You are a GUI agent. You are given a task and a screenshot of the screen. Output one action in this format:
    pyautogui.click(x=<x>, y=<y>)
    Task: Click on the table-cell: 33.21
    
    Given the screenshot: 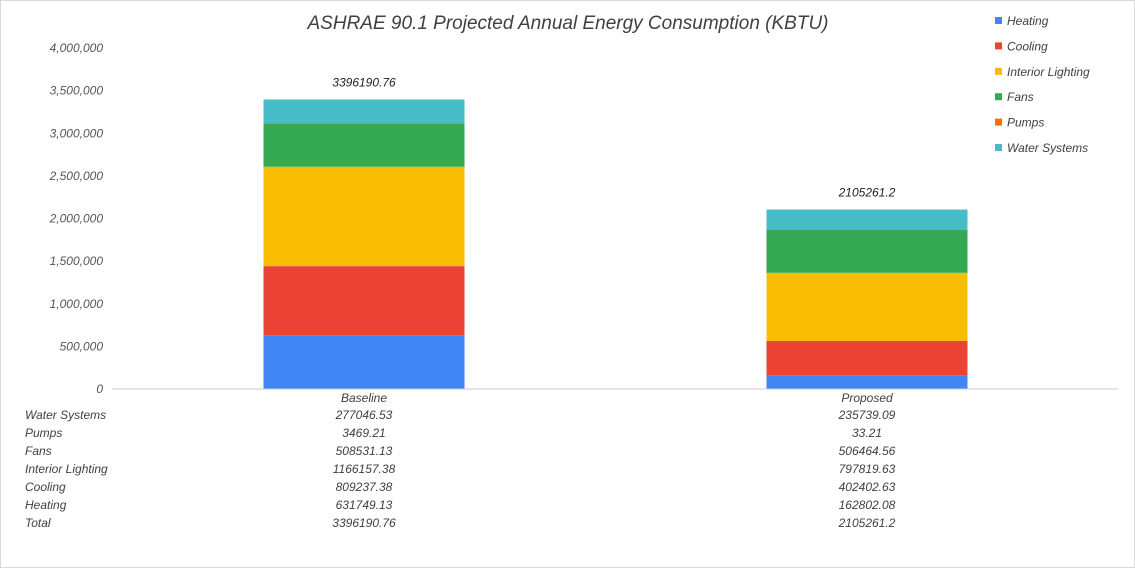 What is the action you would take?
    pyautogui.click(x=867, y=433)
    